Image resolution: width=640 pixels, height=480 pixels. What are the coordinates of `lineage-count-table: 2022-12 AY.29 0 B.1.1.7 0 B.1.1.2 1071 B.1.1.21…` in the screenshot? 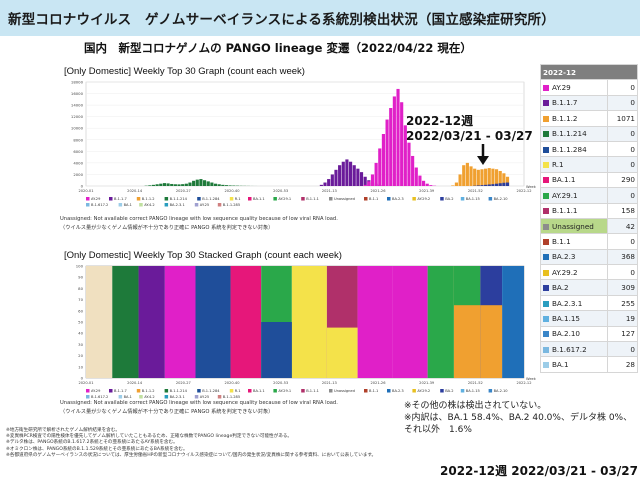 It's located at (589, 218).